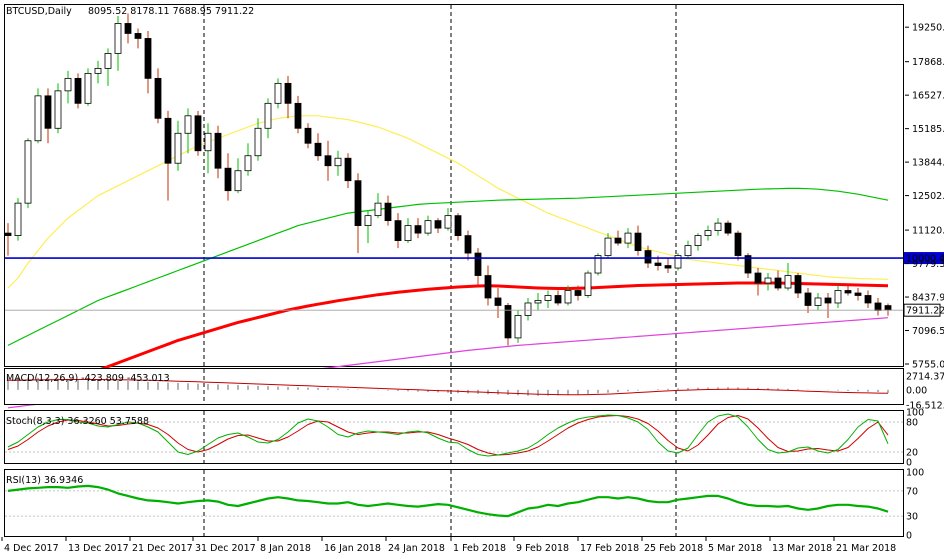 The height and width of the screenshot is (559, 944). What do you see at coordinates (912, 423) in the screenshot?
I see `stochastic-tick-label: 80` at bounding box center [912, 423].